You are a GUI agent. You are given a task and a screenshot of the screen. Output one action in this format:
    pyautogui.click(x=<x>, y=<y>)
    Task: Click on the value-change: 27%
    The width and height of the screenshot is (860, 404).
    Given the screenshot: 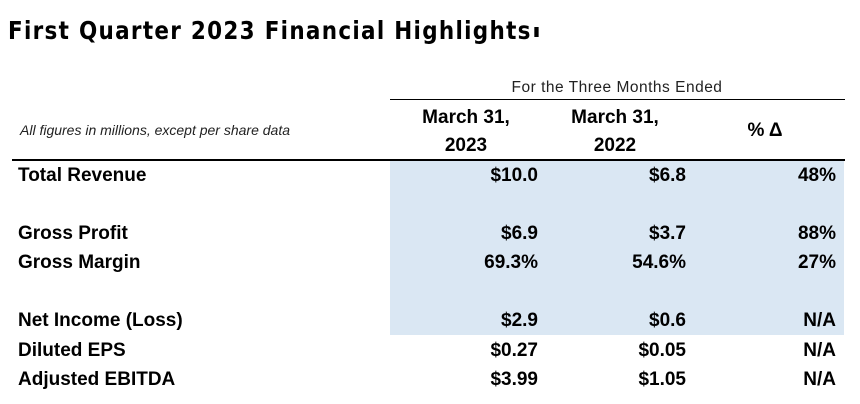 What is the action you would take?
    pyautogui.click(x=816, y=262)
    